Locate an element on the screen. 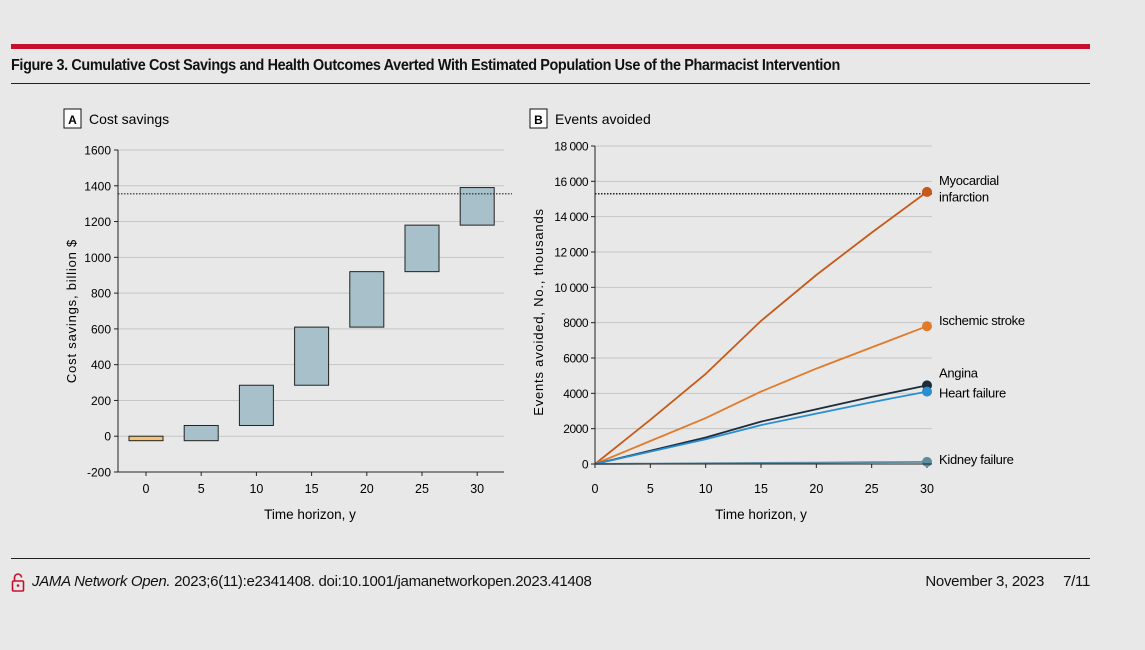  panel-b-series-label-kidney-failure: Kidney failure is located at coordinates (976, 459).